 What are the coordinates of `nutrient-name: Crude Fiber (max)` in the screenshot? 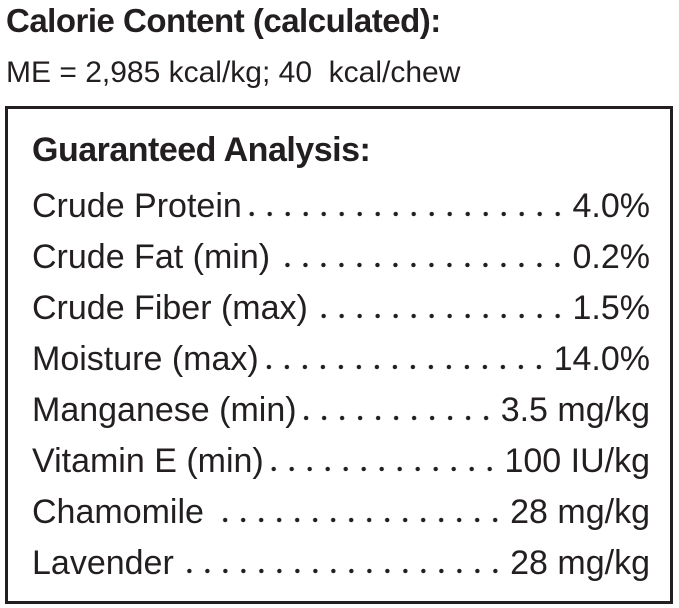 It's located at (170, 308).